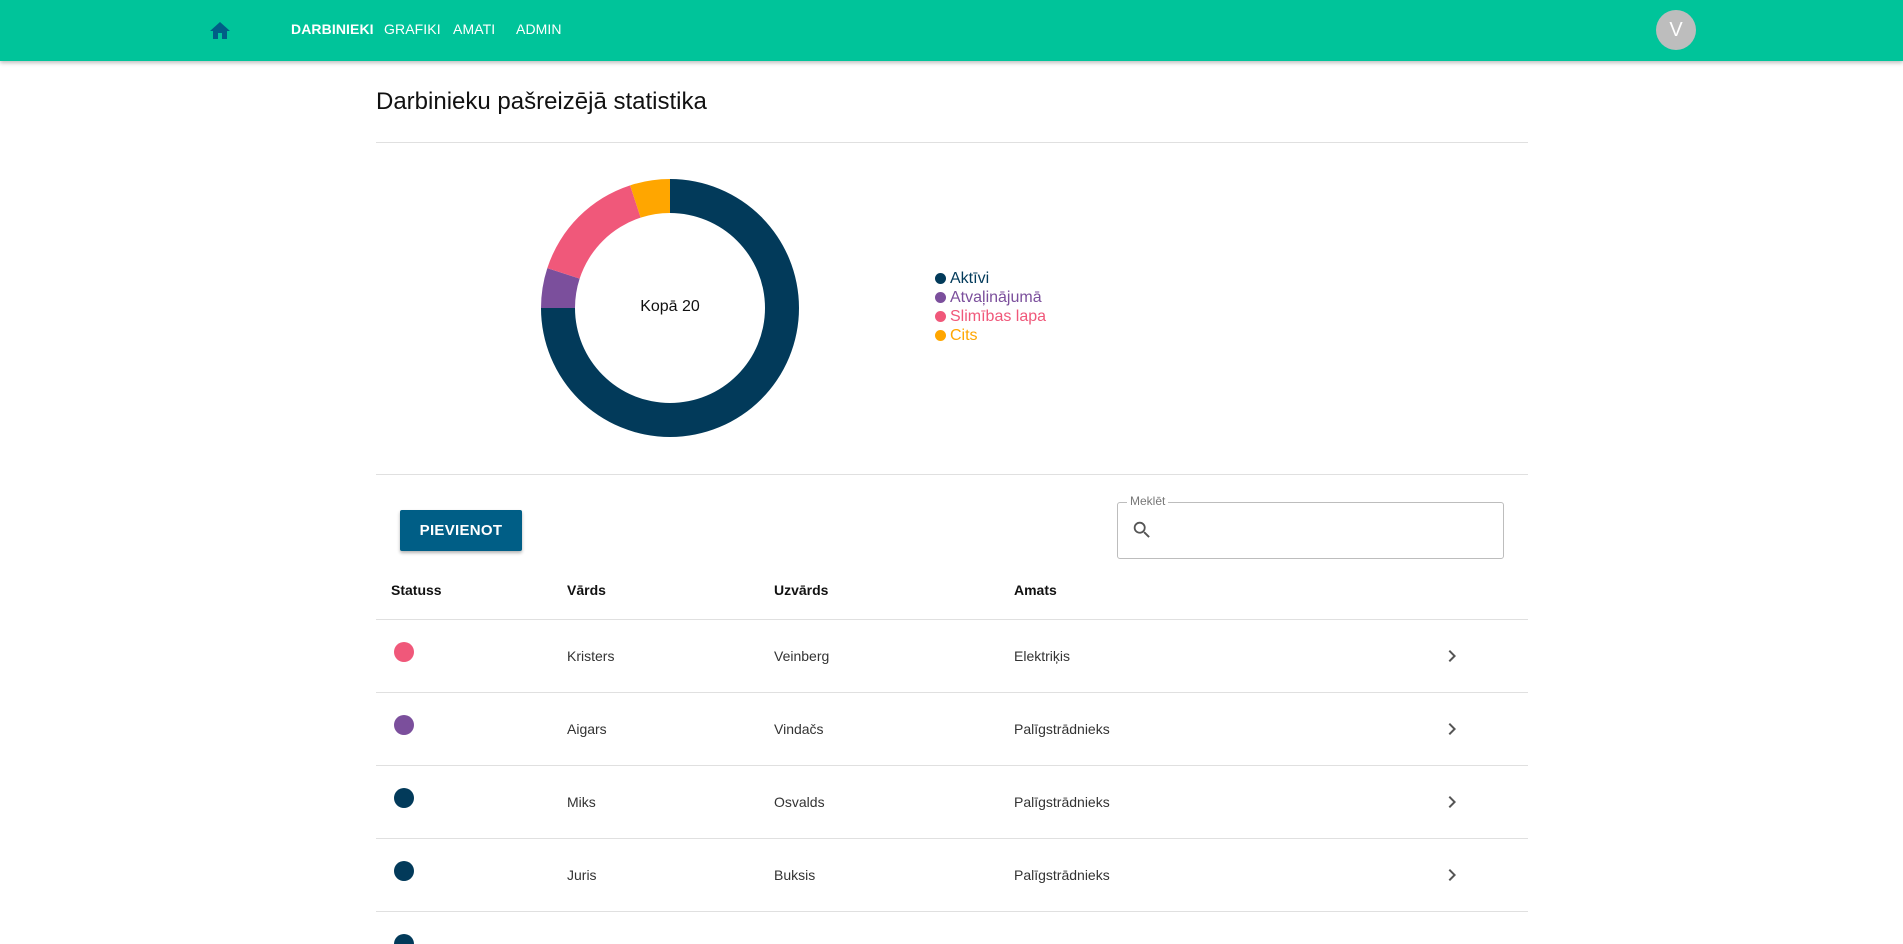 The height and width of the screenshot is (944, 1903). Describe the element at coordinates (998, 316) in the screenshot. I see `legend-label: Slimības lapa` at that location.